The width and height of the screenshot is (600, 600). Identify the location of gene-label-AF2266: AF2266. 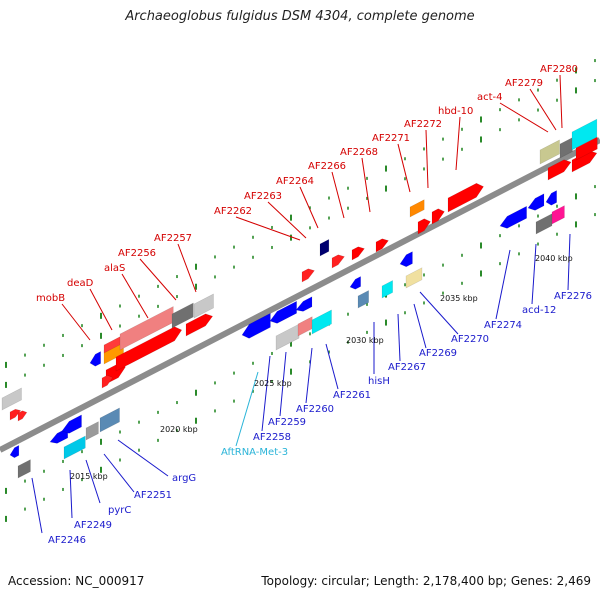
(327, 166).